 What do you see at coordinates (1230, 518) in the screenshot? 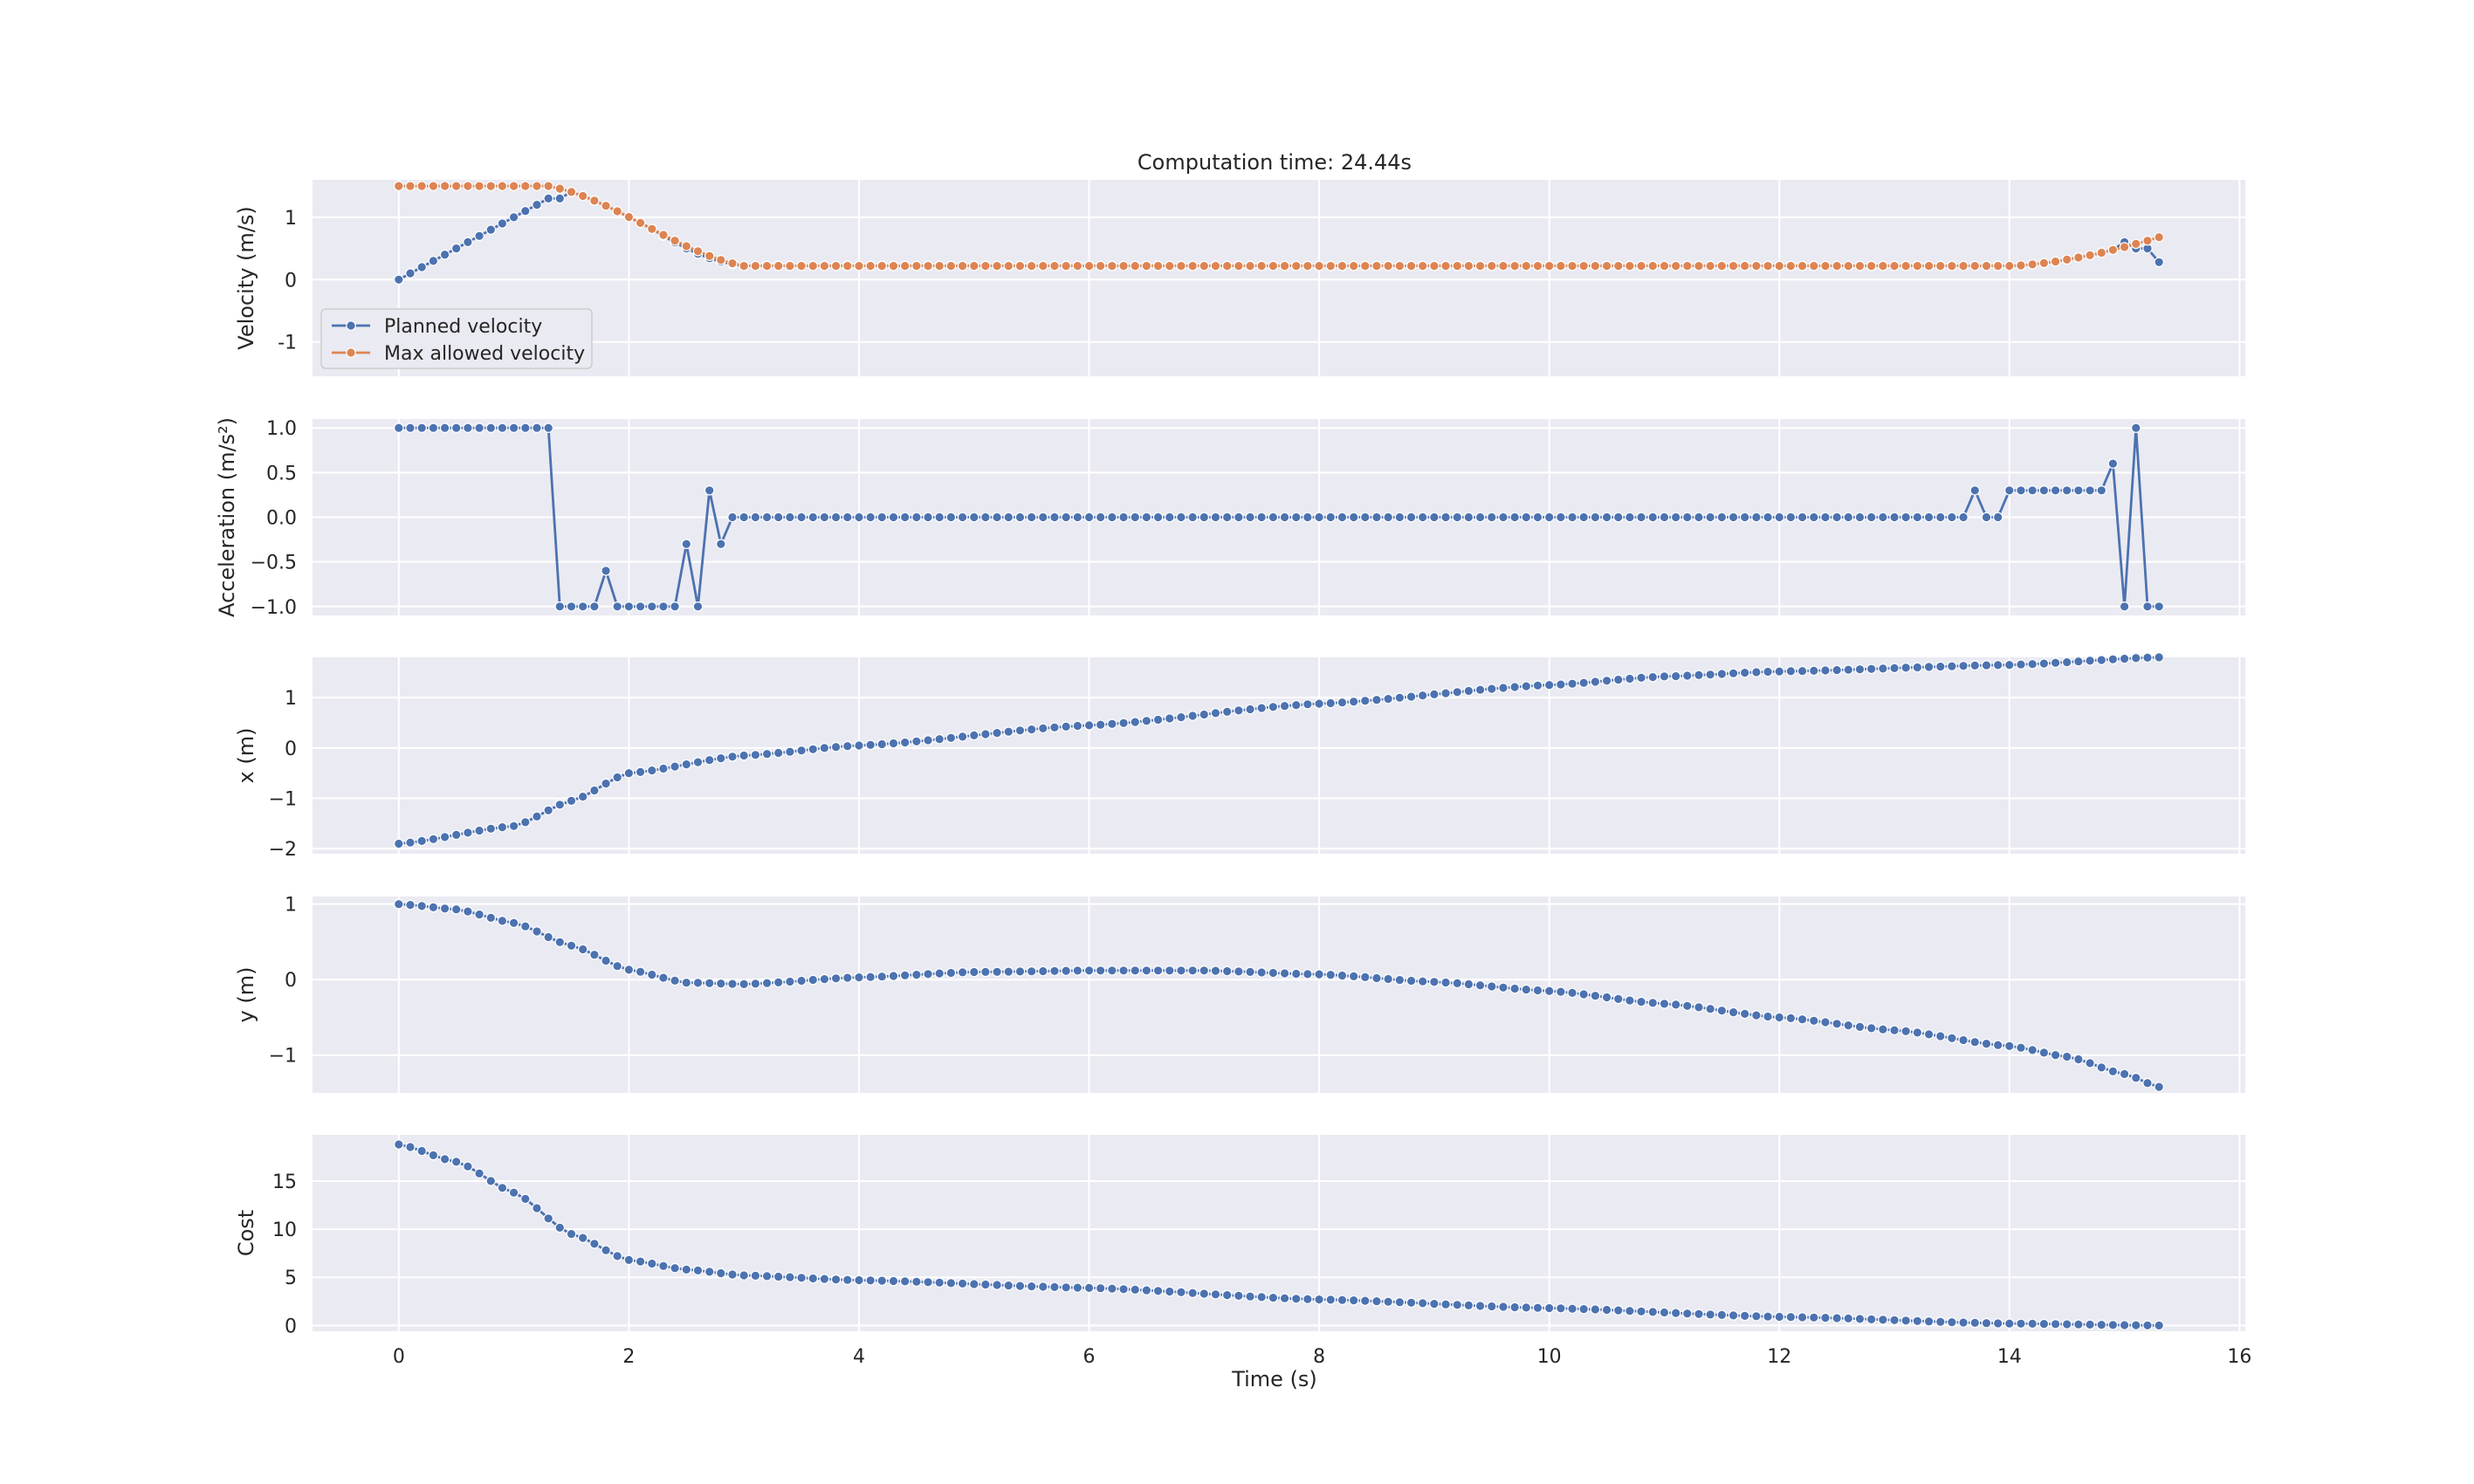
I see `subplot-2: −1.0 −0.5 0.0 0.5 1.0 Acceleration (m/s²)` at bounding box center [1230, 518].